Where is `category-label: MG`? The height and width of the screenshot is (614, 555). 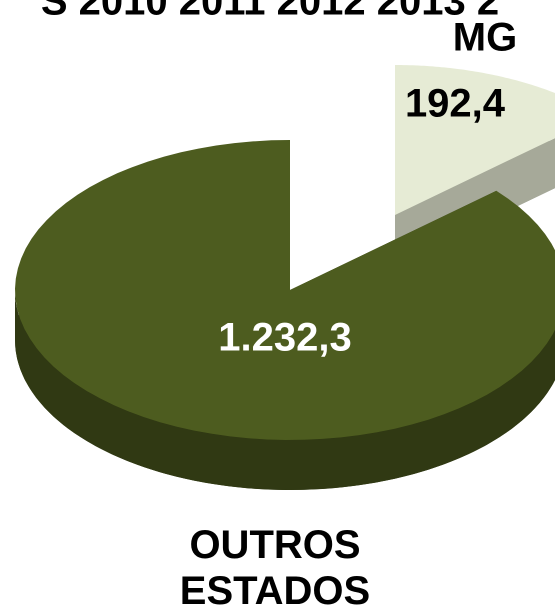
category-label: MG is located at coordinates (485, 38).